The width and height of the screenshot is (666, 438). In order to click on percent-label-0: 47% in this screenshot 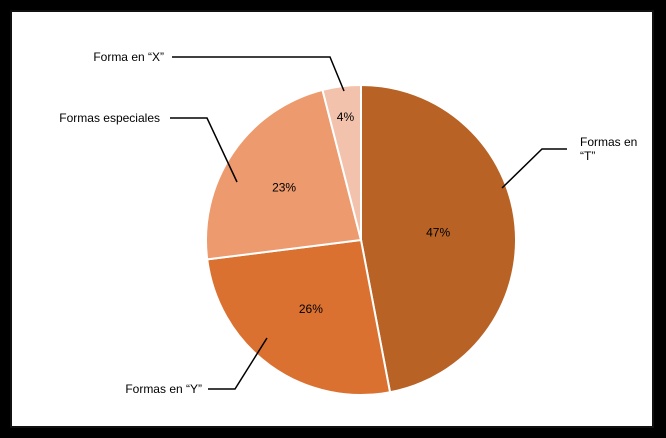, I will do `click(438, 233)`.